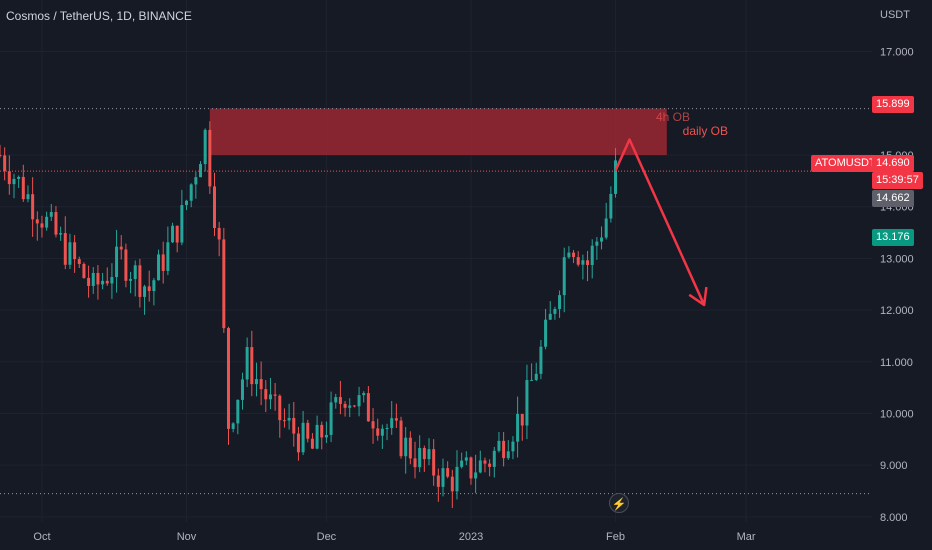  What do you see at coordinates (897, 259) in the screenshot?
I see `price-tick-label: 13.000` at bounding box center [897, 259].